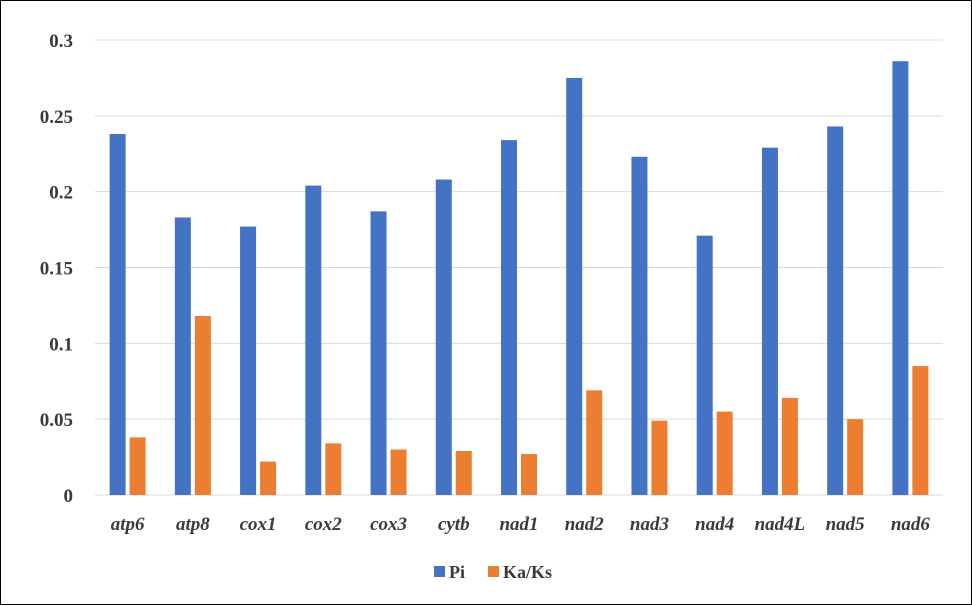  Describe the element at coordinates (399, 473) in the screenshot. I see `bar-ka-ks-cox3` at that location.